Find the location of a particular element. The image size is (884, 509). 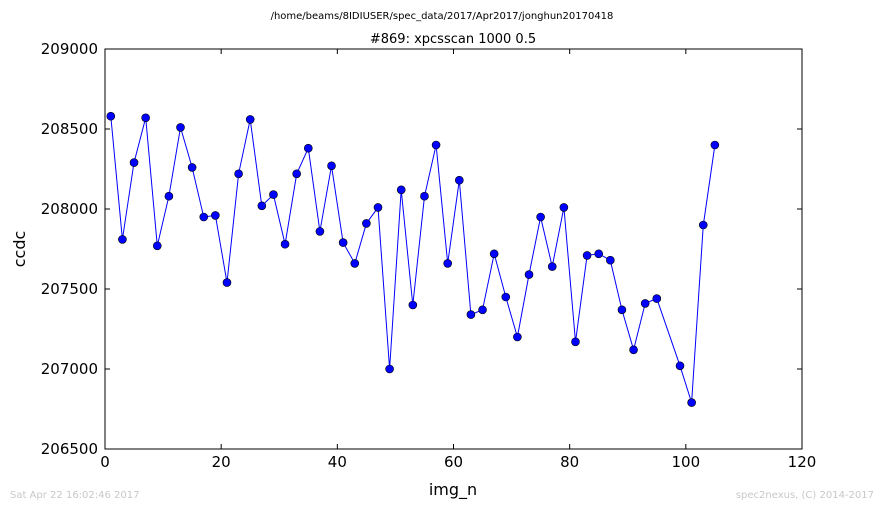

x-axis-label: img_n is located at coordinates (453, 490).